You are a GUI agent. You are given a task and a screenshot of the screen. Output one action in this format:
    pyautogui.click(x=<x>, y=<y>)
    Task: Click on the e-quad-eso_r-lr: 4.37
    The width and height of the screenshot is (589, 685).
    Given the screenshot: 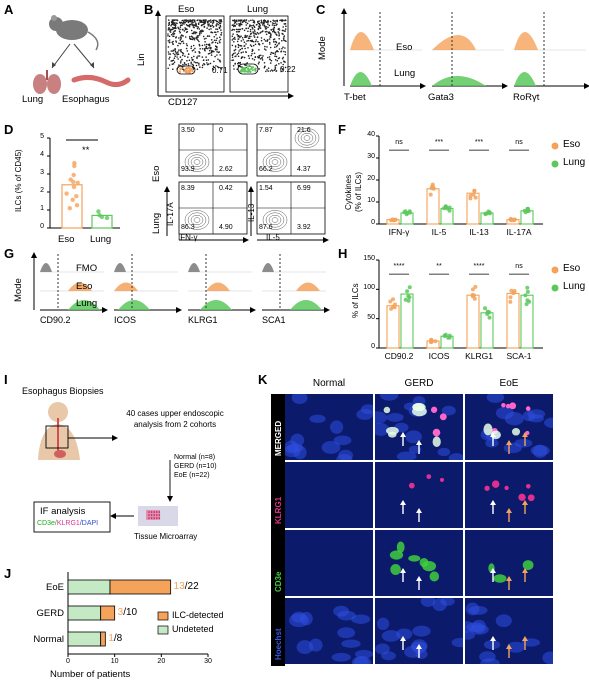 What is the action you would take?
    pyautogui.click(x=304, y=169)
    